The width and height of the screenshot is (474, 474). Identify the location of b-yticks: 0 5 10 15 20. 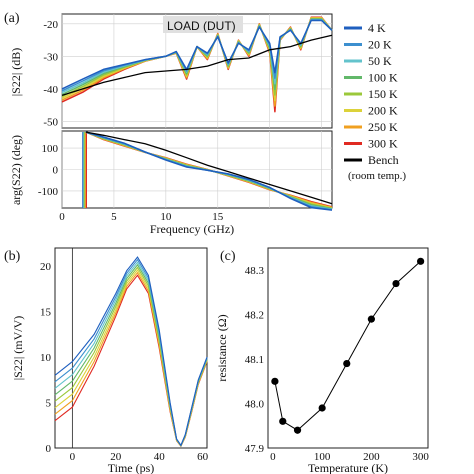
(46, 358).